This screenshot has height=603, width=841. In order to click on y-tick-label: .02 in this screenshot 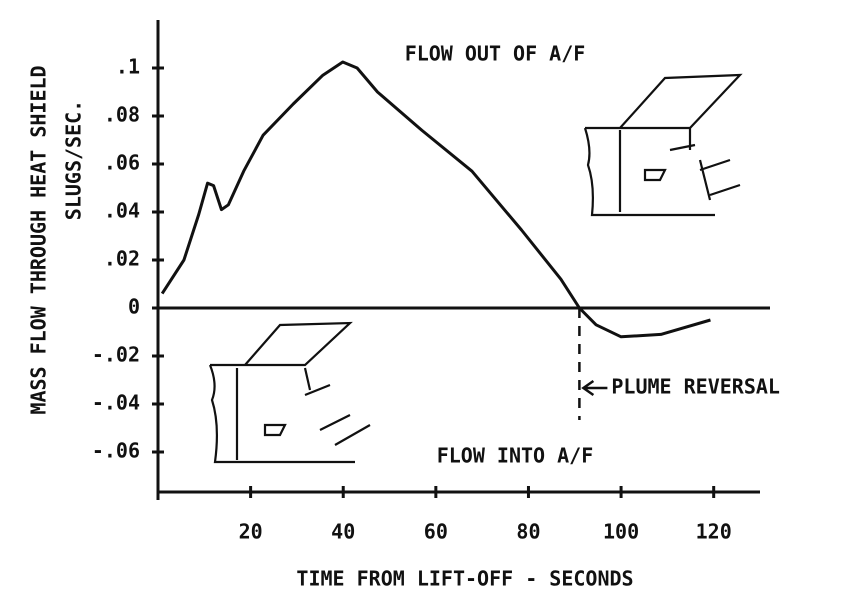, I will do `click(122, 259)`.